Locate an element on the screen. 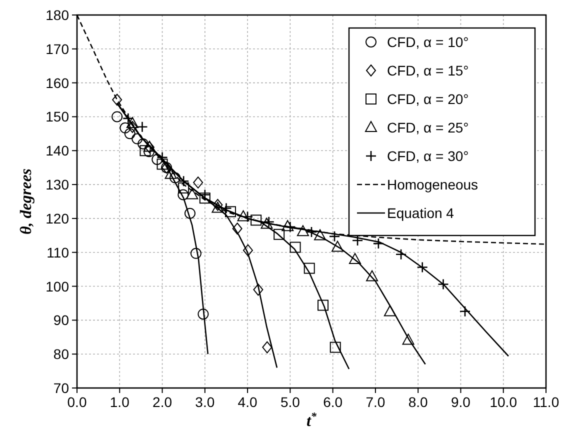 This screenshot has width=567, height=441. y-tick-label: 120 is located at coordinates (58, 218).